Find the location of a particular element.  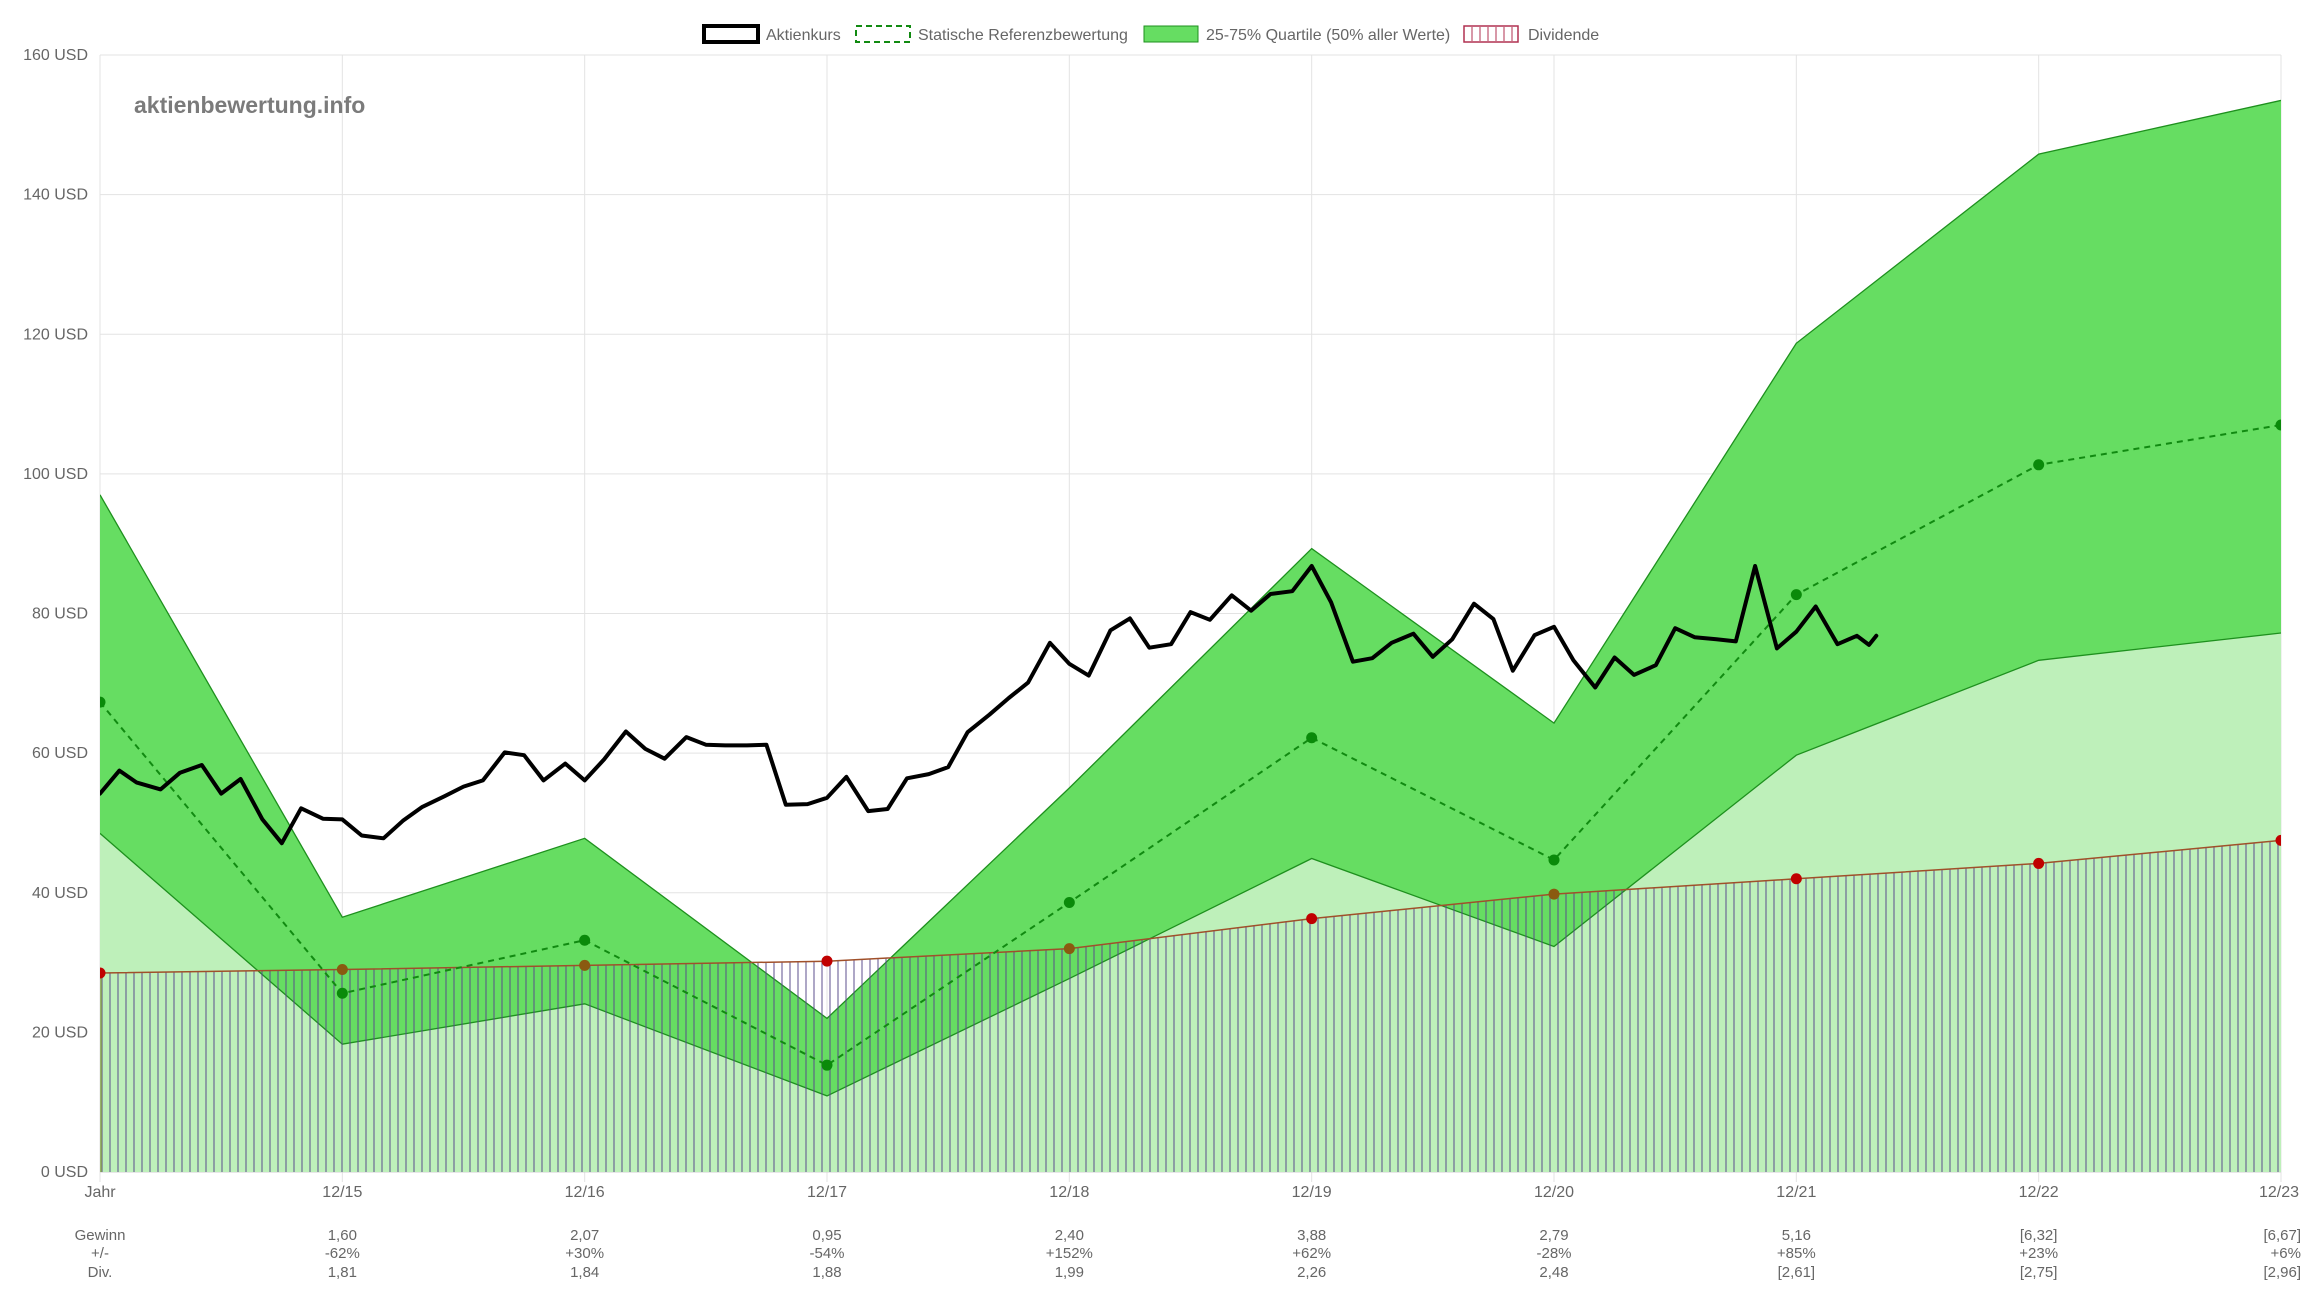

footer-cell-div: [2,96] is located at coordinates (2282, 1272).